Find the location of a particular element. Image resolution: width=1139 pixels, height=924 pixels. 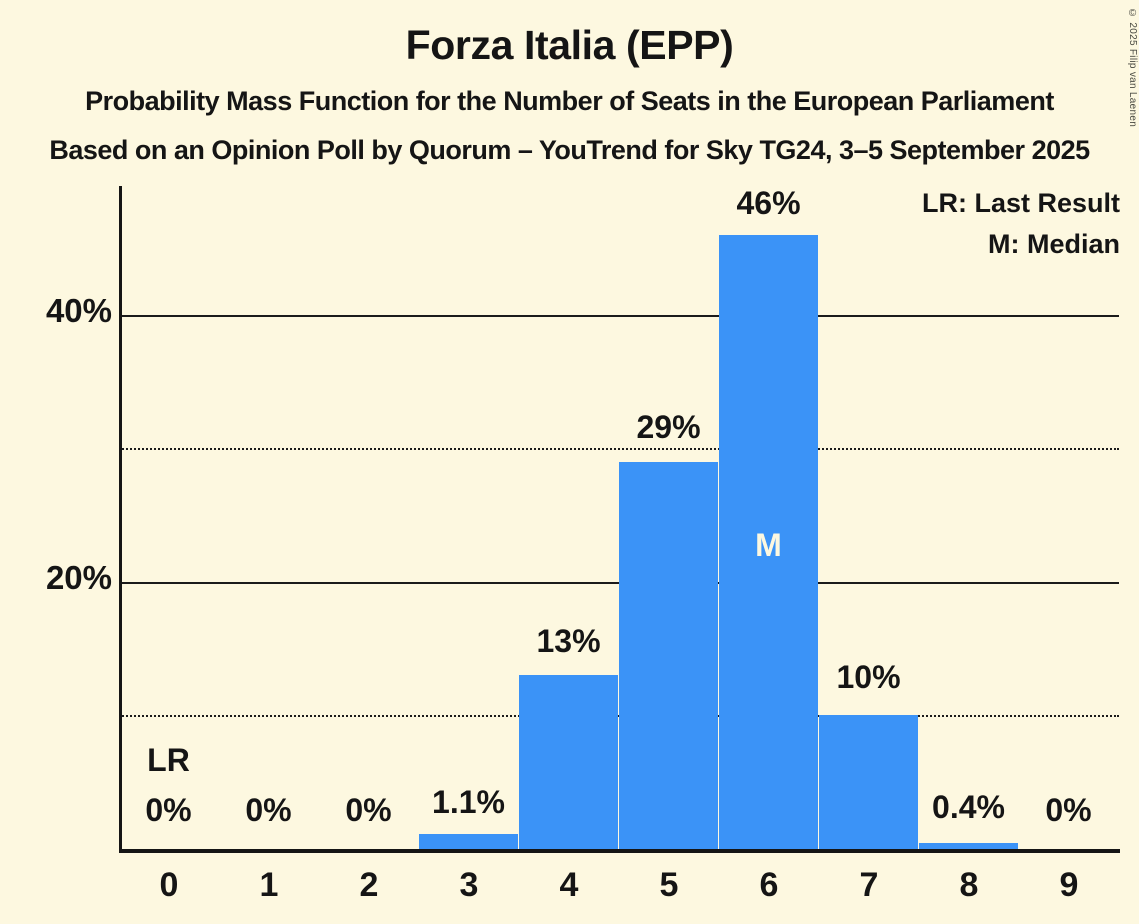

x-tick-label-8: 8 is located at coordinates (969, 885).